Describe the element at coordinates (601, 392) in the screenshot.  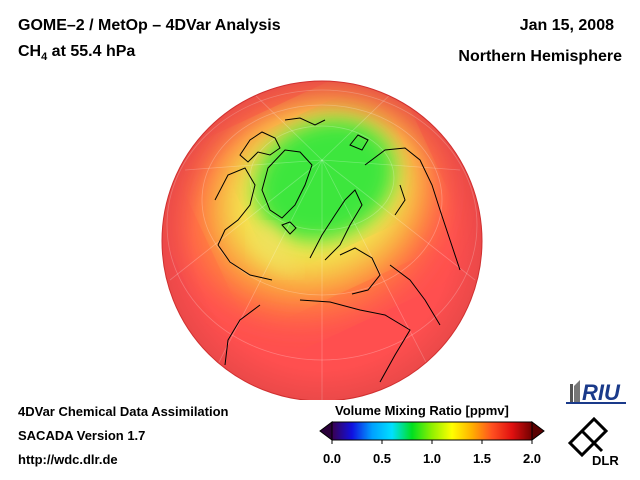
I see `riu-logo-text: RIU` at that location.